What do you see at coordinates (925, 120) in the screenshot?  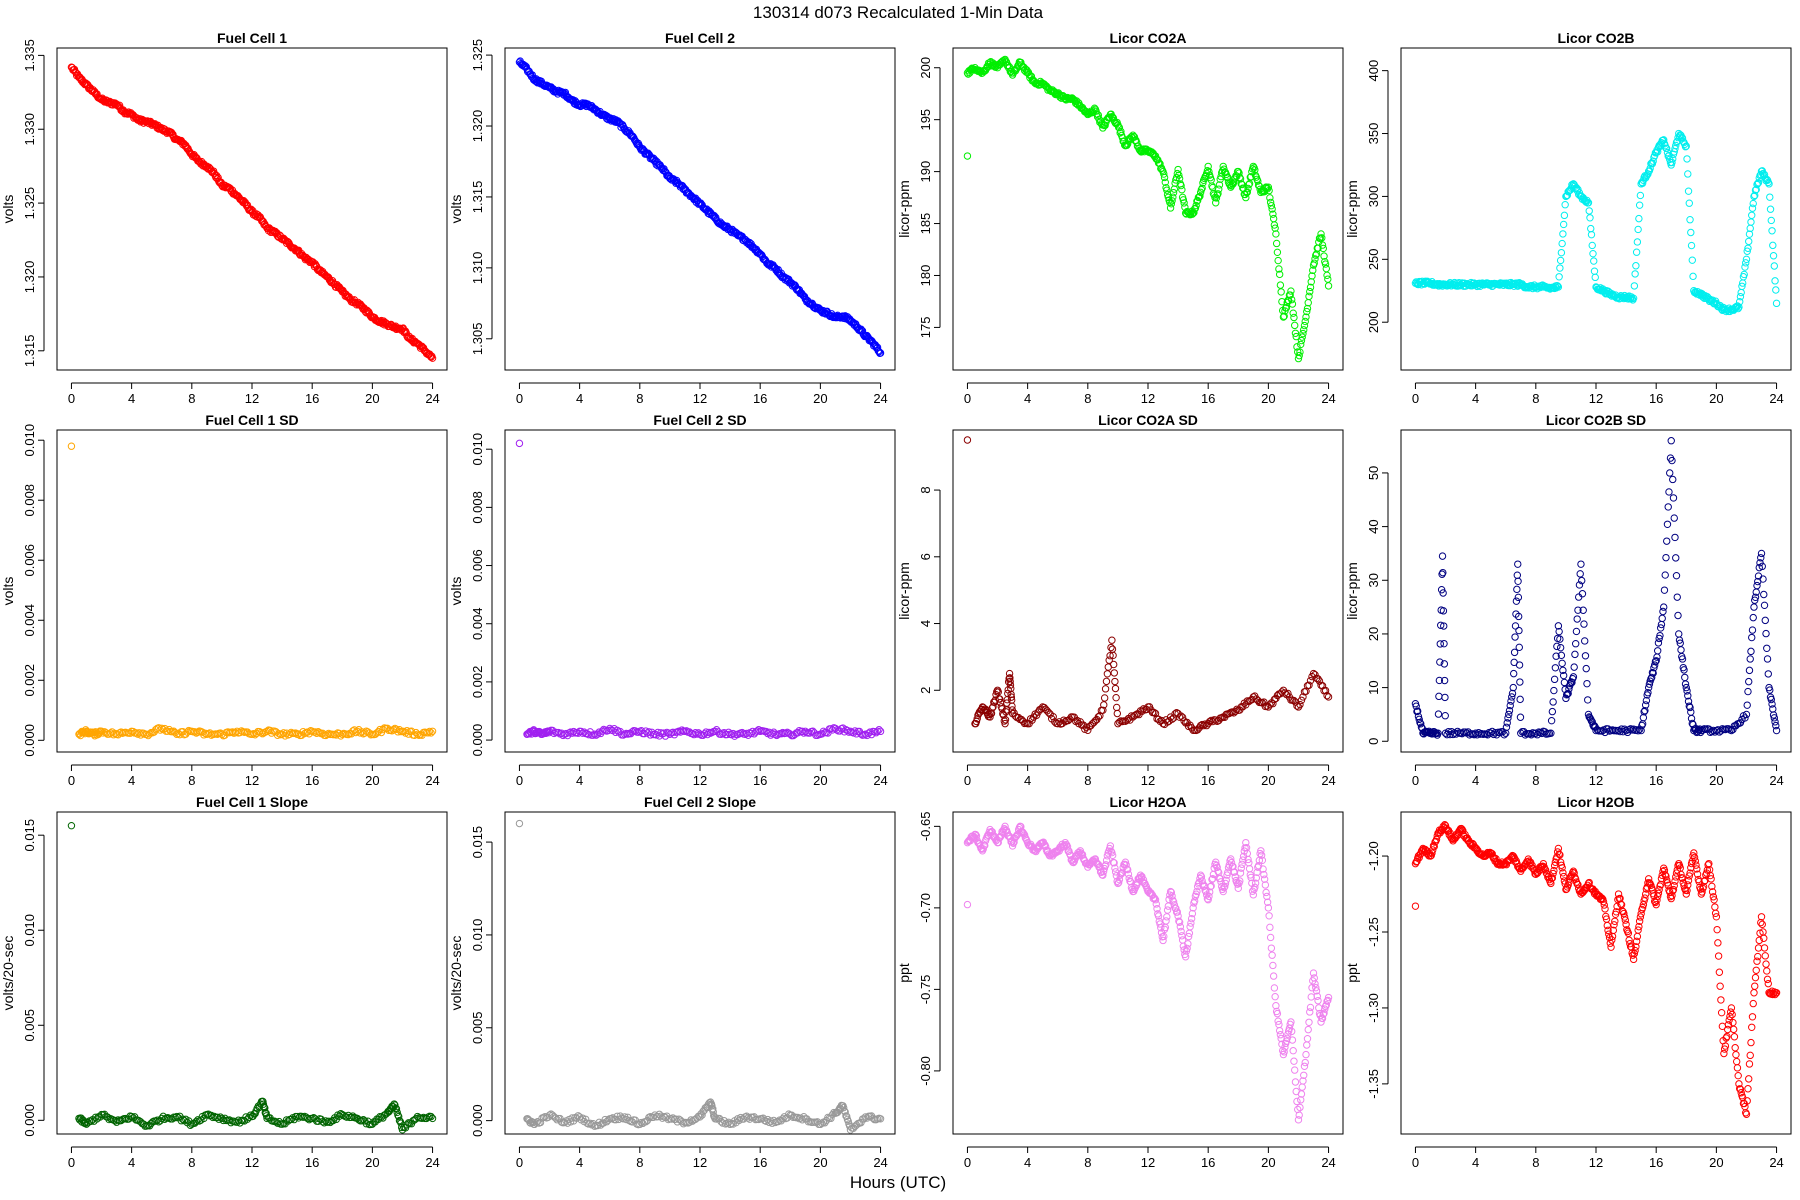 I see `y-tick-label: 195` at bounding box center [925, 120].